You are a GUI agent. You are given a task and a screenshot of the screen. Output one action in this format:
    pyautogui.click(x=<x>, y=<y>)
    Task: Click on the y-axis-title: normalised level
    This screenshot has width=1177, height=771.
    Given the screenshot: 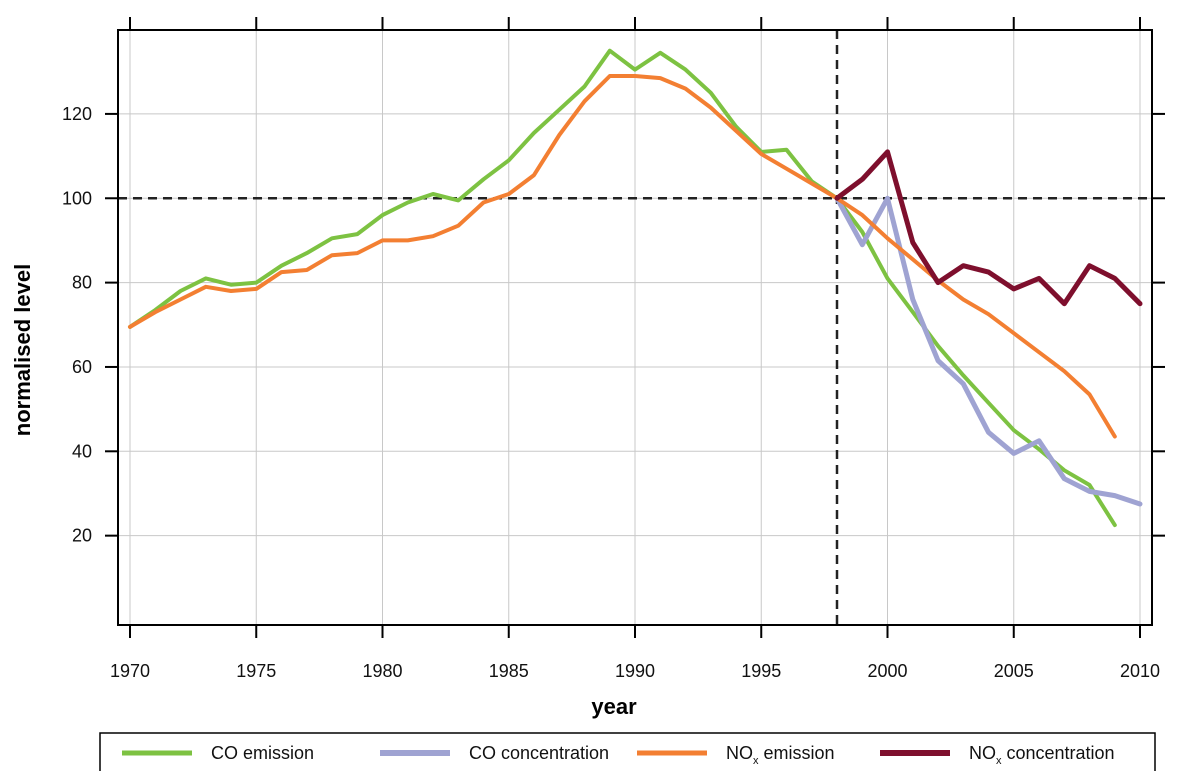 What is the action you would take?
    pyautogui.click(x=22, y=350)
    